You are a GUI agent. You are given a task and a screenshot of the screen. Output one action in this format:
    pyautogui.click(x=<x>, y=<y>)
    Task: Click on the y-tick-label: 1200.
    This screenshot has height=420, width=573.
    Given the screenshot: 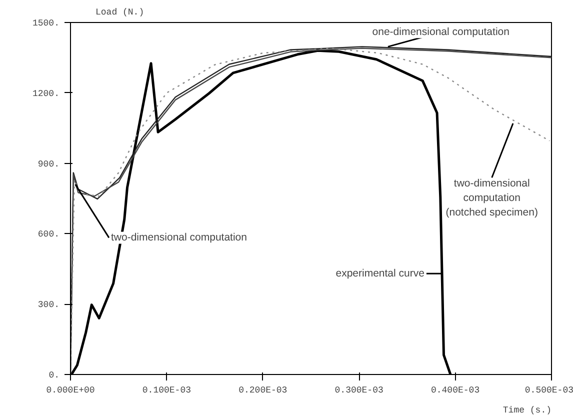 What is the action you would take?
    pyautogui.click(x=46, y=93)
    